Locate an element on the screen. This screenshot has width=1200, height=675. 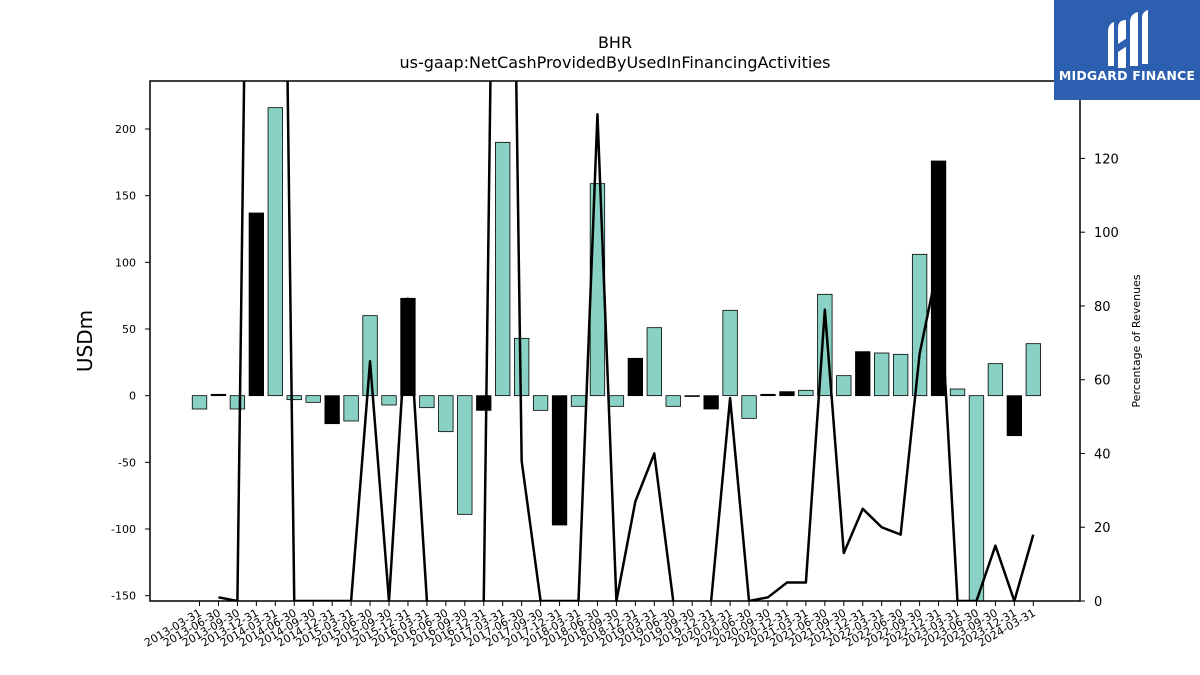
y2-axis-label: Percentage of Revenues is located at coordinates (1136, 340).